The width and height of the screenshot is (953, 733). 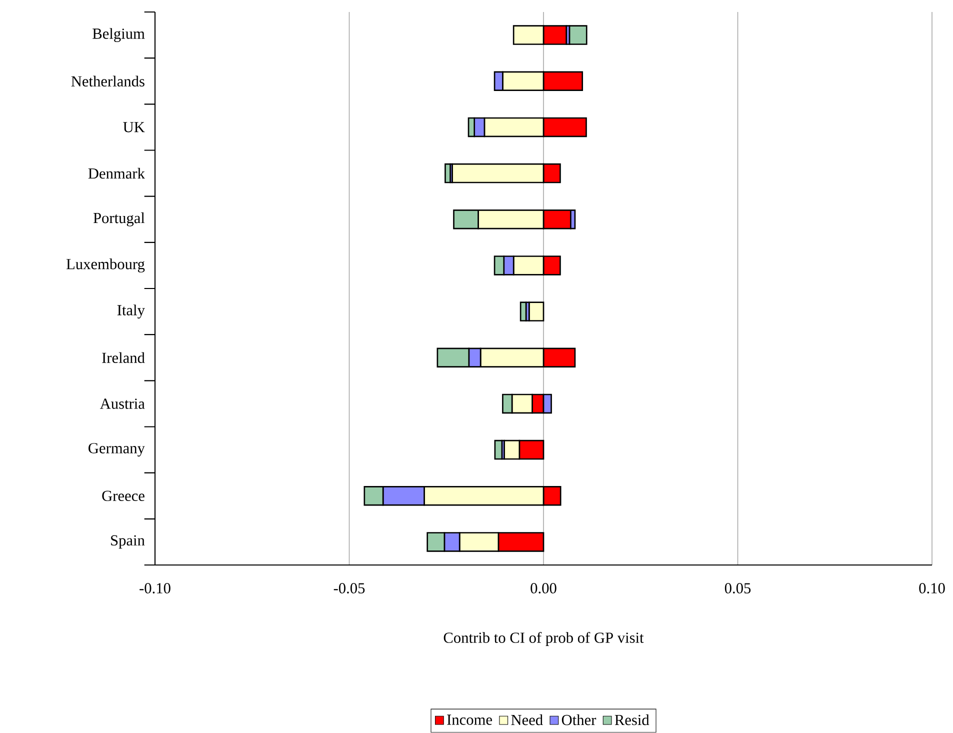 I want to click on y-tick-label: Germany, so click(x=116, y=450).